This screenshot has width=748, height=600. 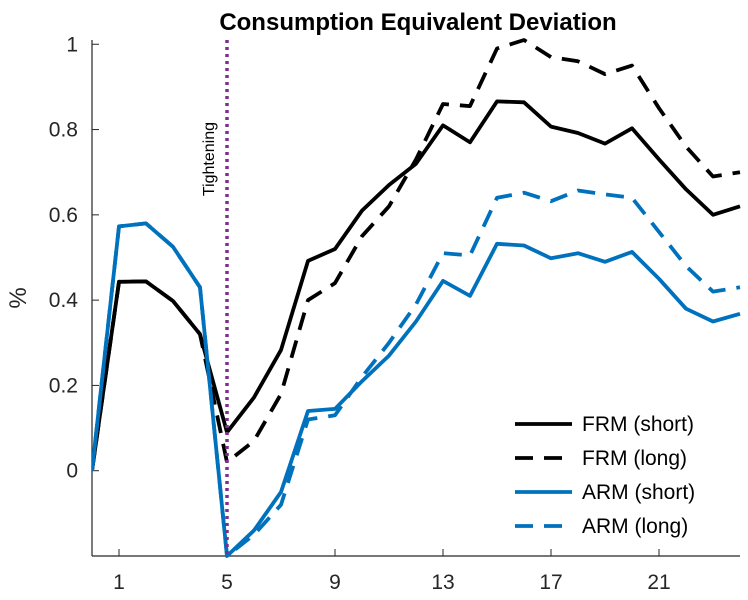 I want to click on legend-label: ARM (short), so click(x=638, y=492).